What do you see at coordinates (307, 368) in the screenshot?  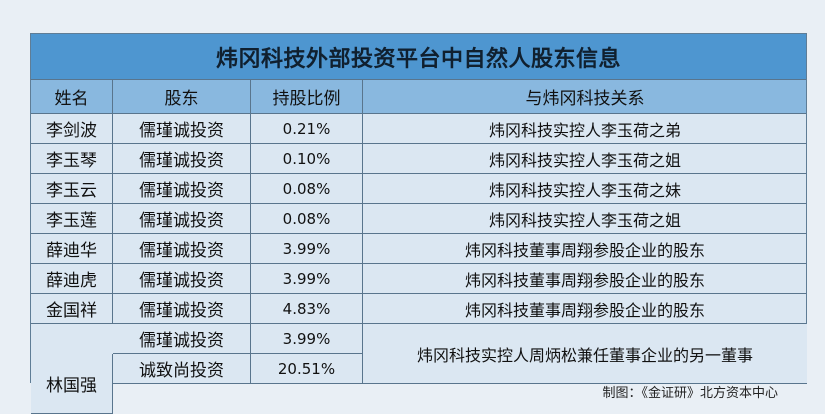 I see `cell-ratio: 20.51%` at bounding box center [307, 368].